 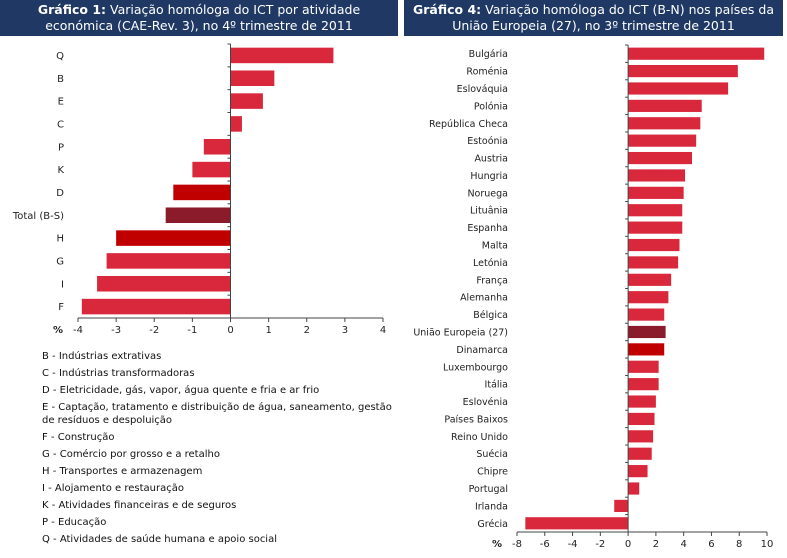 What do you see at coordinates (488, 54) in the screenshot?
I see `category-label: Bulgária` at bounding box center [488, 54].